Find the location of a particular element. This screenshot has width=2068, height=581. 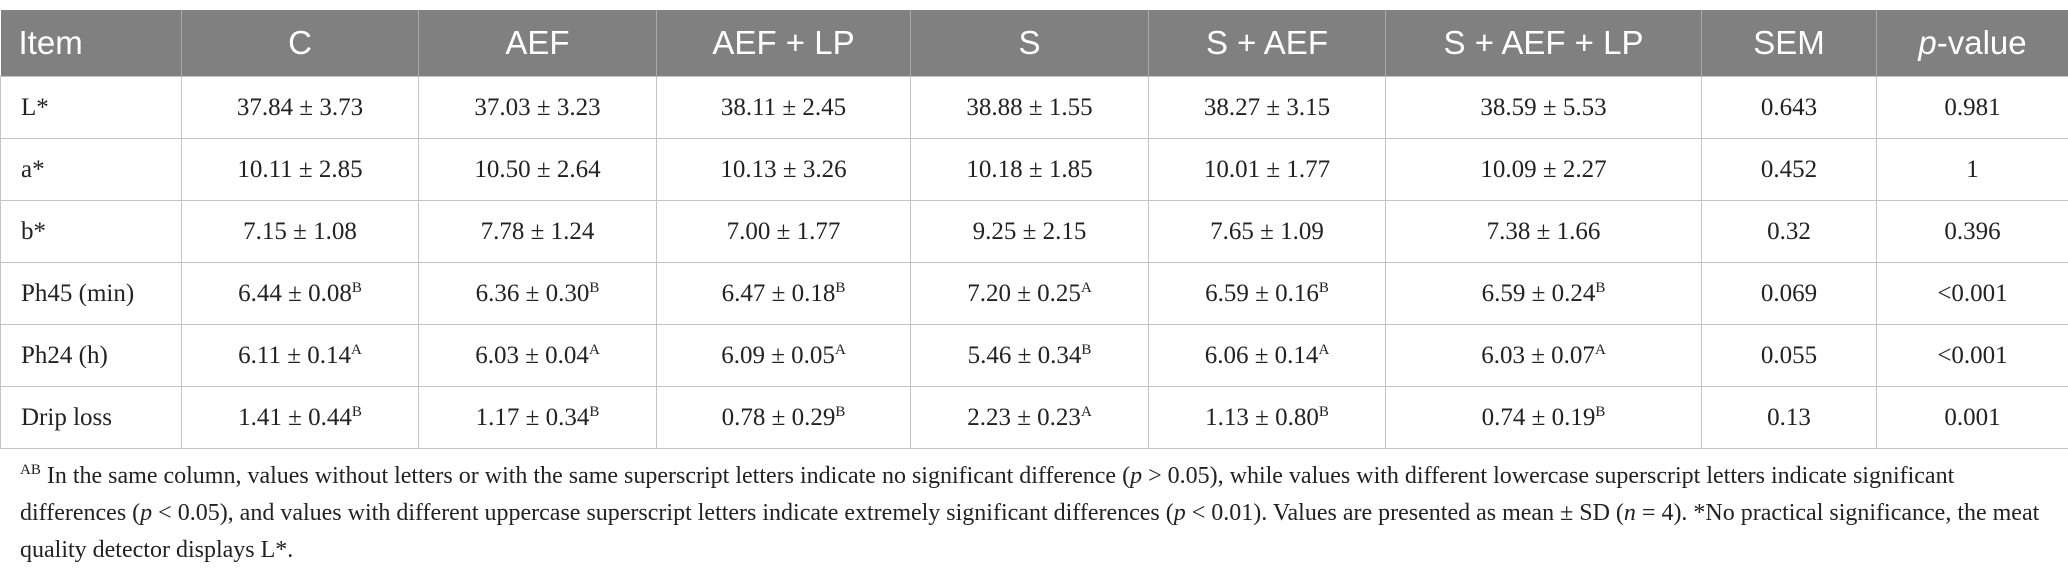

header-cell: S + AEF + LP is located at coordinates (1543, 43).